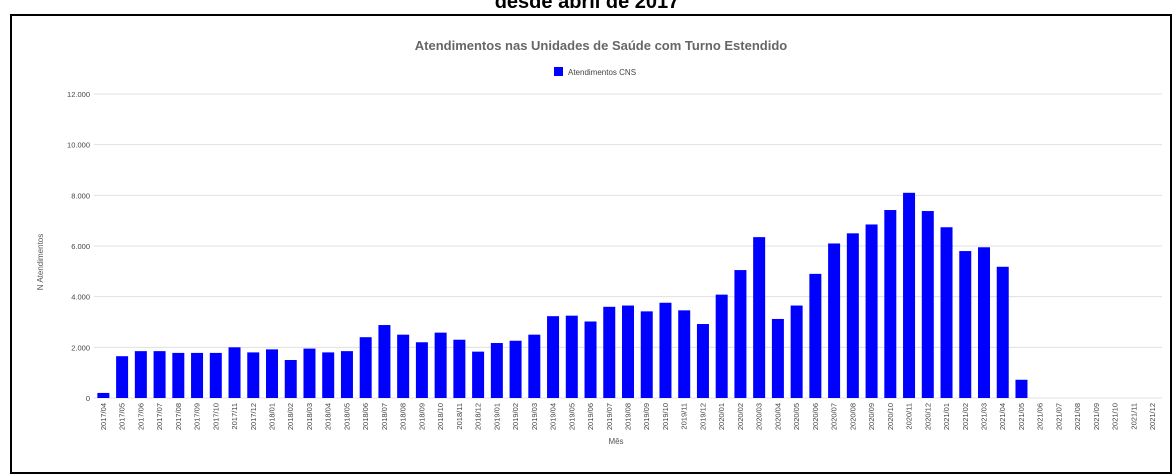 This screenshot has height=474, width=1174. What do you see at coordinates (1058, 416) in the screenshot?
I see `x-tick-label: 2021/07` at bounding box center [1058, 416].